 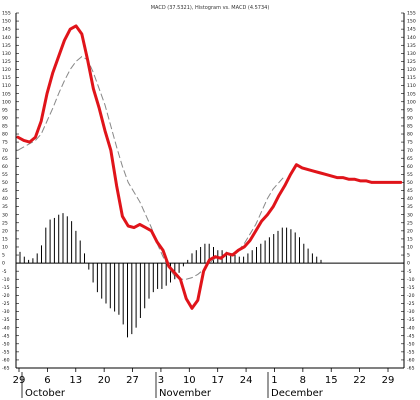 What do you see at coordinates (410, 207) in the screenshot?
I see `y-tick-label: 35` at bounding box center [410, 207].